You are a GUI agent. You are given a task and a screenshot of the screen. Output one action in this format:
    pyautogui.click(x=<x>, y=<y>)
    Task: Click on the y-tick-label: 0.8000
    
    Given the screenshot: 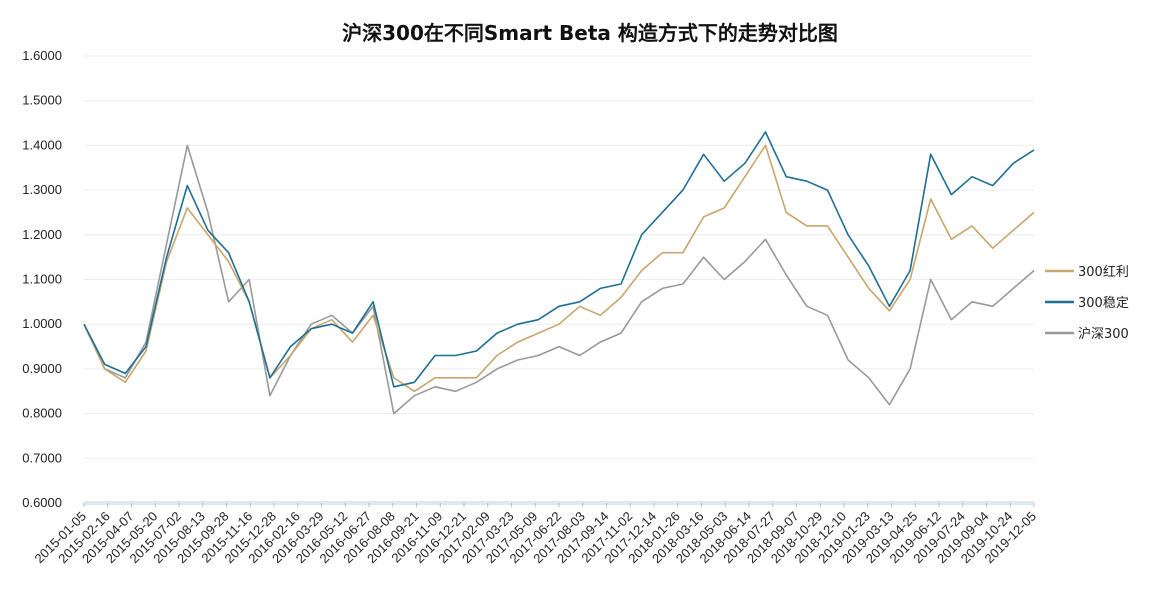 What is the action you would take?
    pyautogui.click(x=42, y=413)
    